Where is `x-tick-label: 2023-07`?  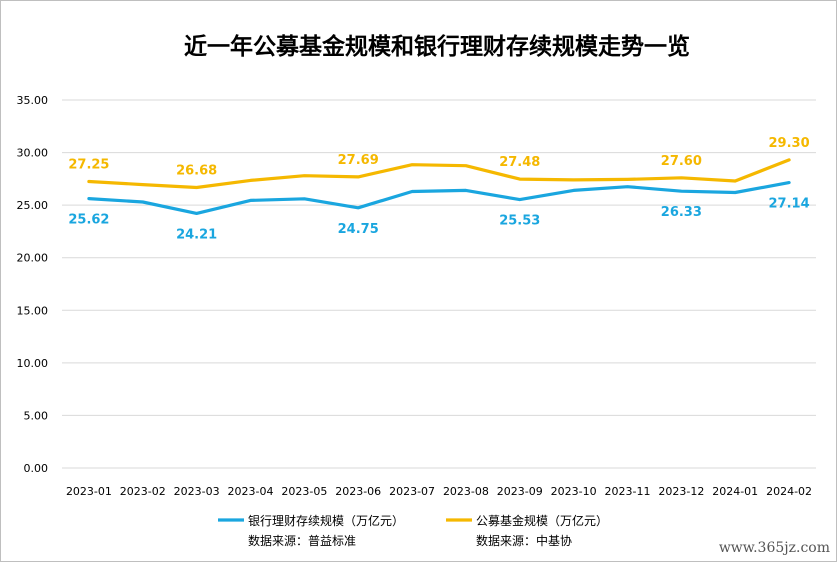 x-tick-label: 2023-07 is located at coordinates (412, 491).